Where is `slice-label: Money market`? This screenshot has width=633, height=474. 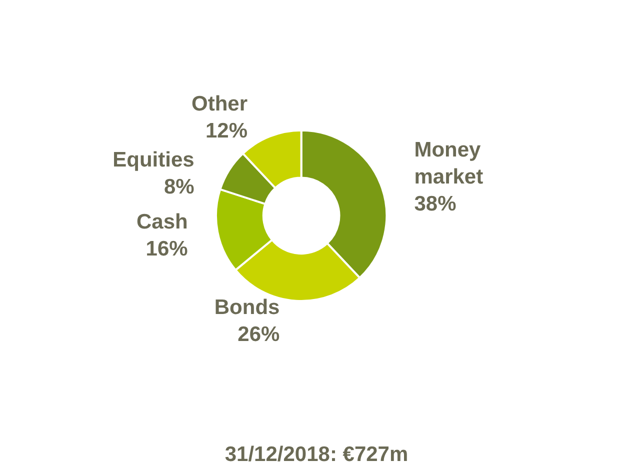 slice-label: Money market is located at coordinates (450, 163).